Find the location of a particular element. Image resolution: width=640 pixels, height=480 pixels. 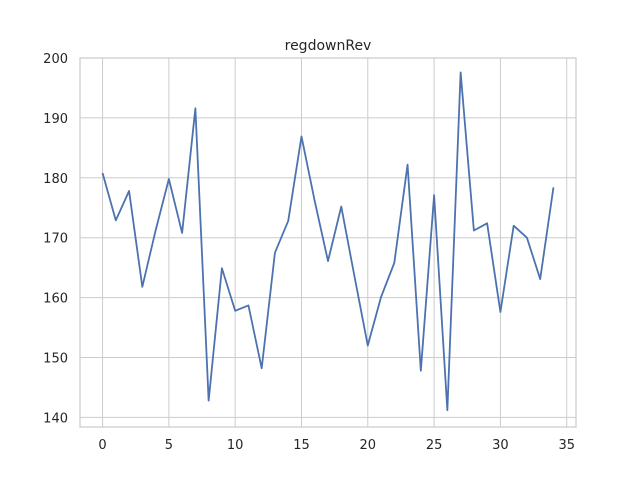

y-tick-label: 180 is located at coordinates (55, 179).